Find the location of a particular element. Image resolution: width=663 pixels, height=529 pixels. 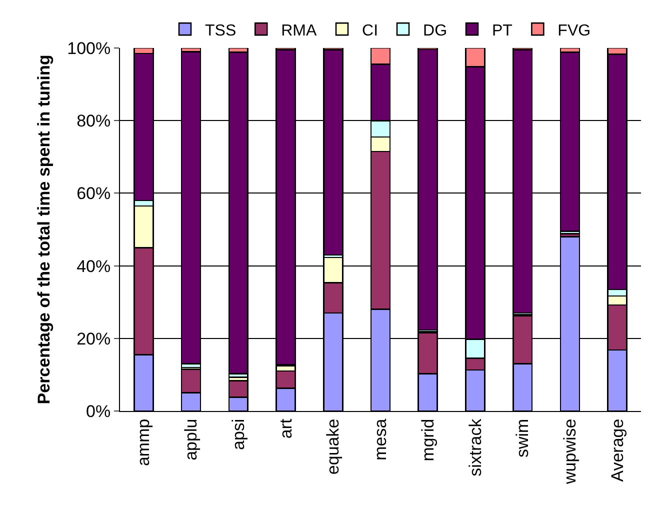

legend-label: DG is located at coordinates (435, 31).